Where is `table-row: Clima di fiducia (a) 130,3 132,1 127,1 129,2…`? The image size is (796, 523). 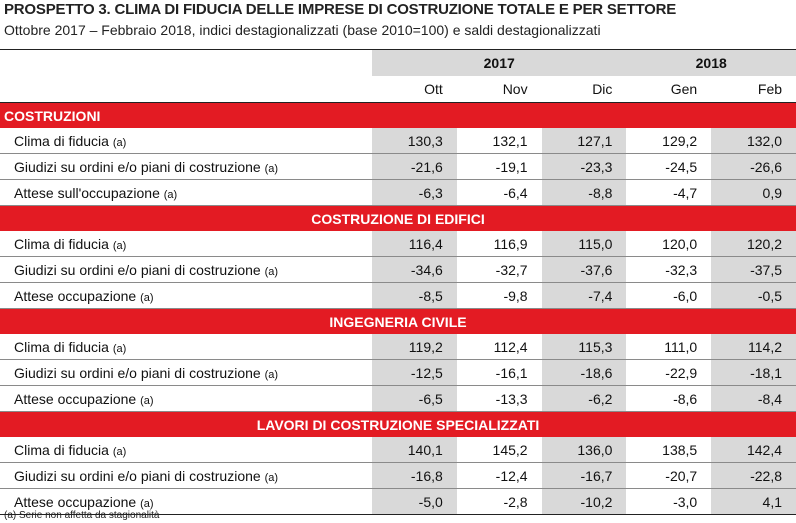
table-row: Clima di fiducia (a) 130,3 132,1 127,1 129,2… is located at coordinates (398, 141).